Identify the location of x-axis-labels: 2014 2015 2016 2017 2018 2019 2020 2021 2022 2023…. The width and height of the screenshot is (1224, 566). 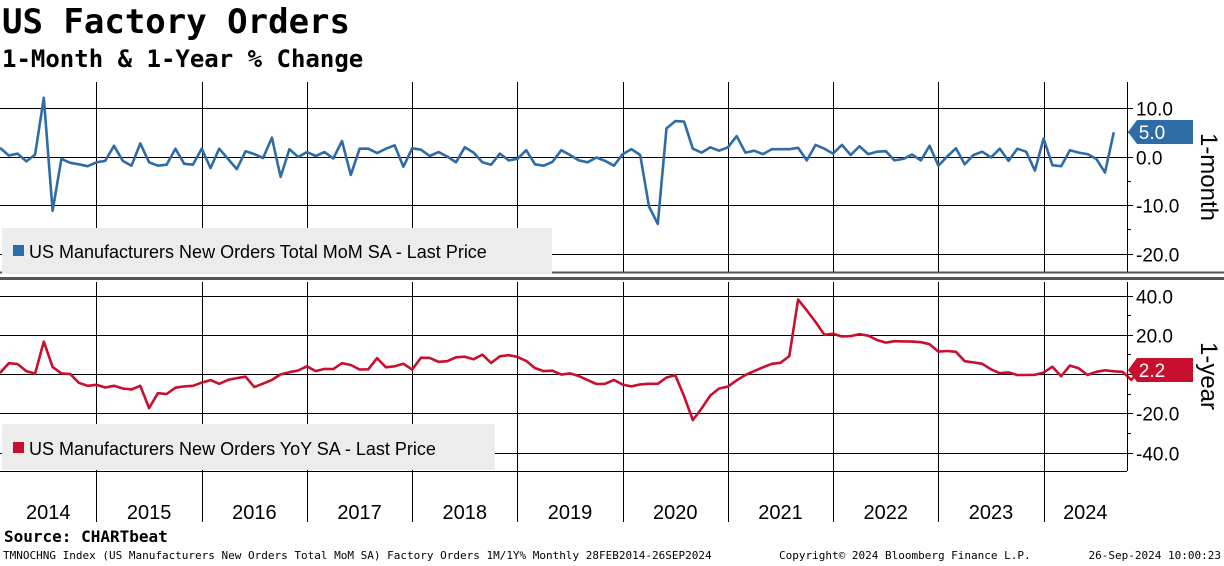
(567, 513).